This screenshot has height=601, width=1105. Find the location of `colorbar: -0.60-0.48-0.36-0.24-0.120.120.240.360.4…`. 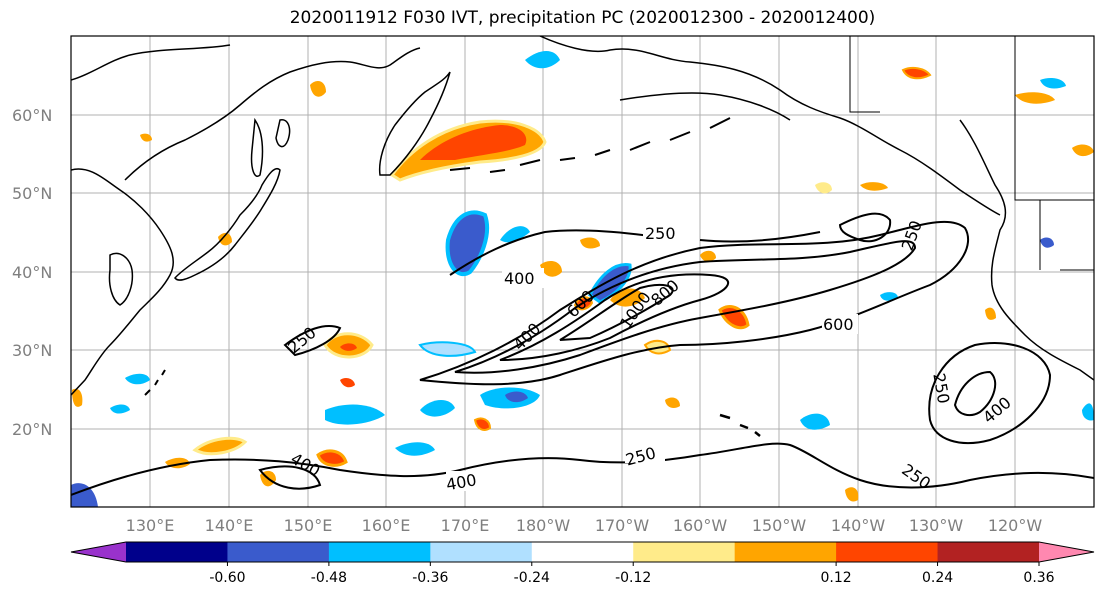

colorbar: -0.60-0.48-0.36-0.24-0.120.120.240.360.4… is located at coordinates (582, 563).